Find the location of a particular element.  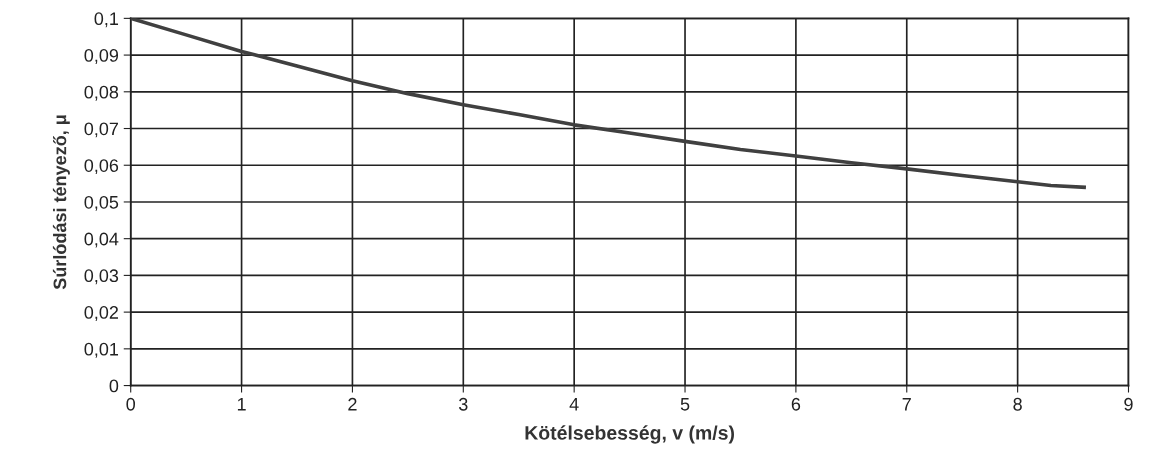

x-tick-label: 0 is located at coordinates (131, 404).